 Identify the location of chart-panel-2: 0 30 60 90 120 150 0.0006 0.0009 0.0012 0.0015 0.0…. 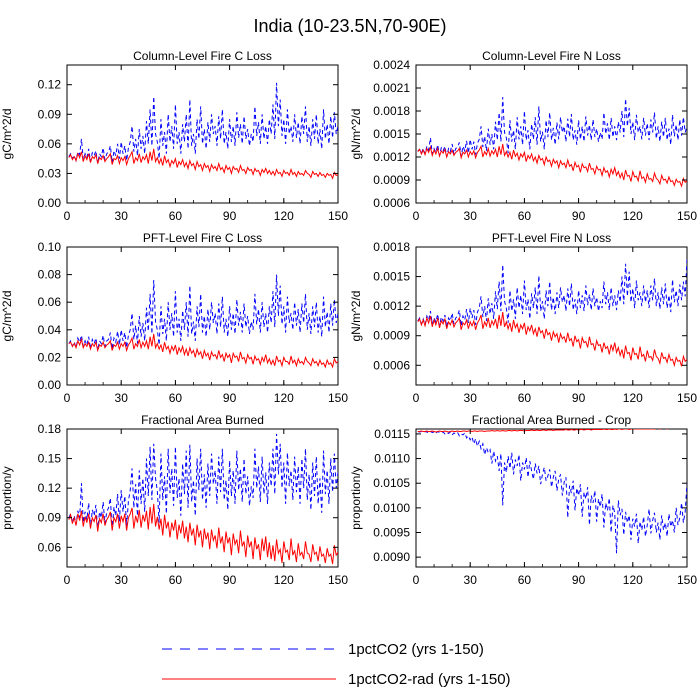
(523, 136).